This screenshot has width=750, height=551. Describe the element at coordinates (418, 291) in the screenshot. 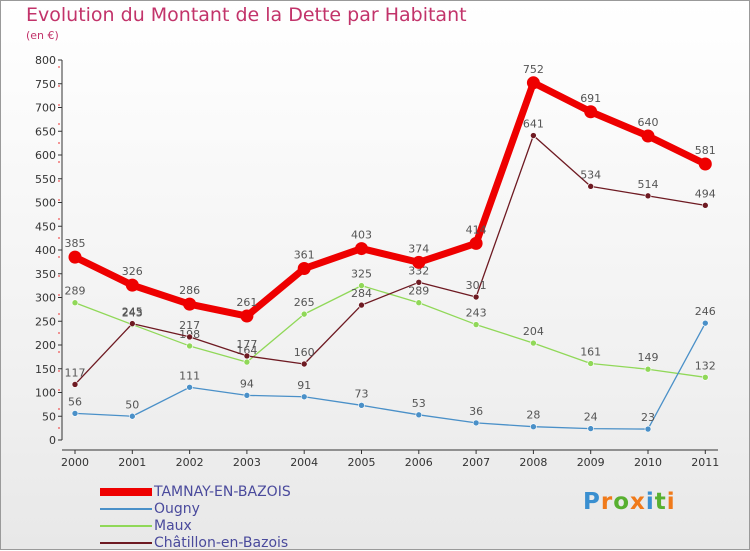

I see `data-label-maux-2006: 289` at that location.